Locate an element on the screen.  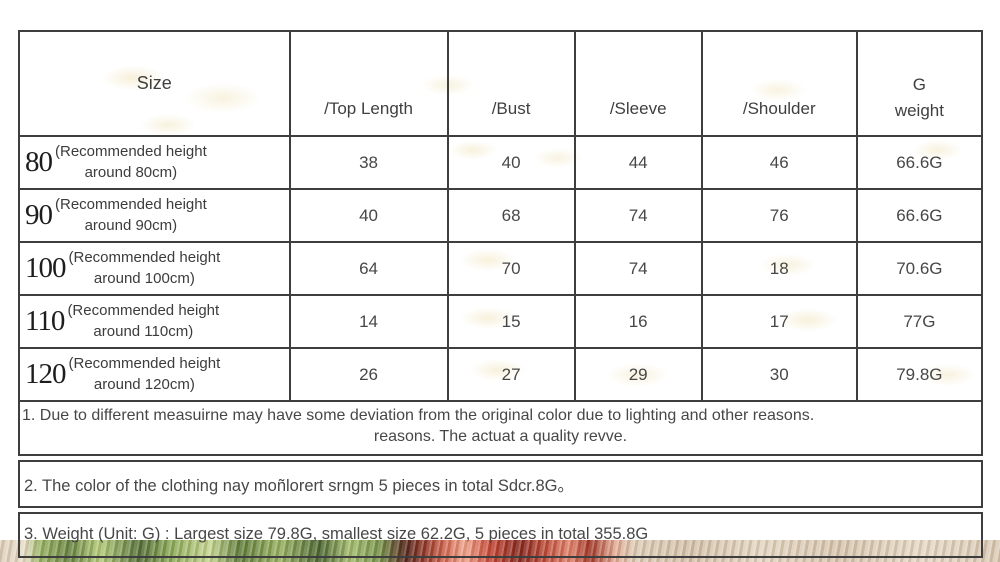
cell-sleeve: 44 is located at coordinates (638, 162).